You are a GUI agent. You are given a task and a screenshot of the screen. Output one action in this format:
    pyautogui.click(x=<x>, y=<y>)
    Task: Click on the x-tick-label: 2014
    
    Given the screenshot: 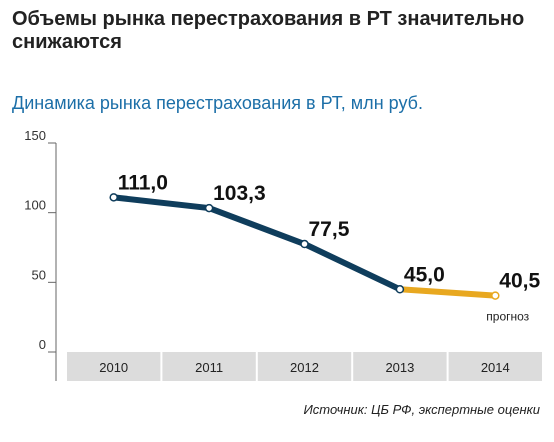 What is the action you would take?
    pyautogui.click(x=495, y=367)
    